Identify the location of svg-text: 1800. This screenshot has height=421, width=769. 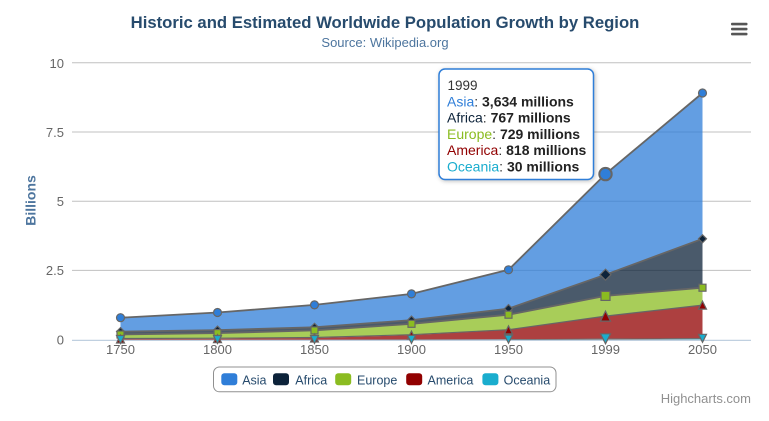
(217, 349).